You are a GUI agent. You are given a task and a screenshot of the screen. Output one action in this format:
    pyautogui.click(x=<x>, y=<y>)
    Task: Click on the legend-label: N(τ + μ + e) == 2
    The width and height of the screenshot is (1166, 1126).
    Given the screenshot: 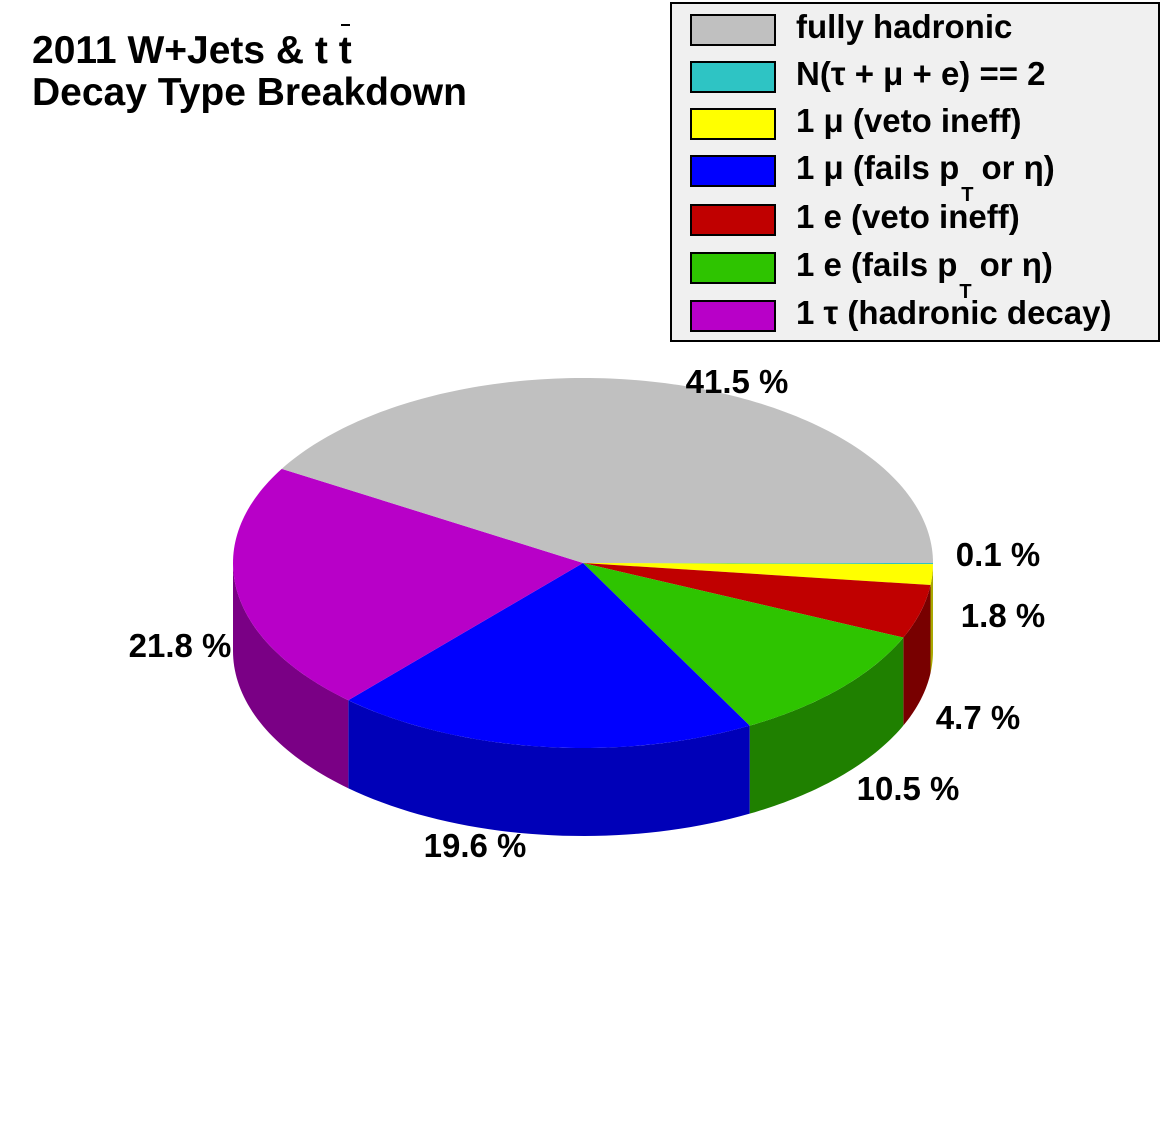 What is the action you would take?
    pyautogui.click(x=921, y=73)
    